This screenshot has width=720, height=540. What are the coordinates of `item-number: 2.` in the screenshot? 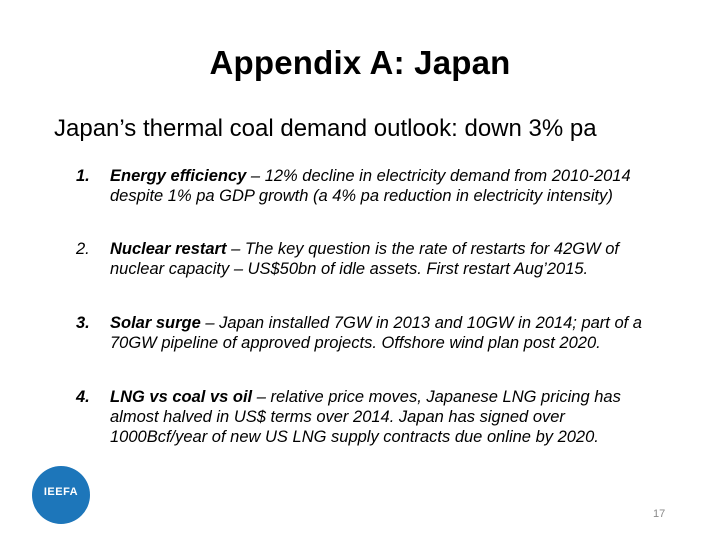 It's located at (83, 249).